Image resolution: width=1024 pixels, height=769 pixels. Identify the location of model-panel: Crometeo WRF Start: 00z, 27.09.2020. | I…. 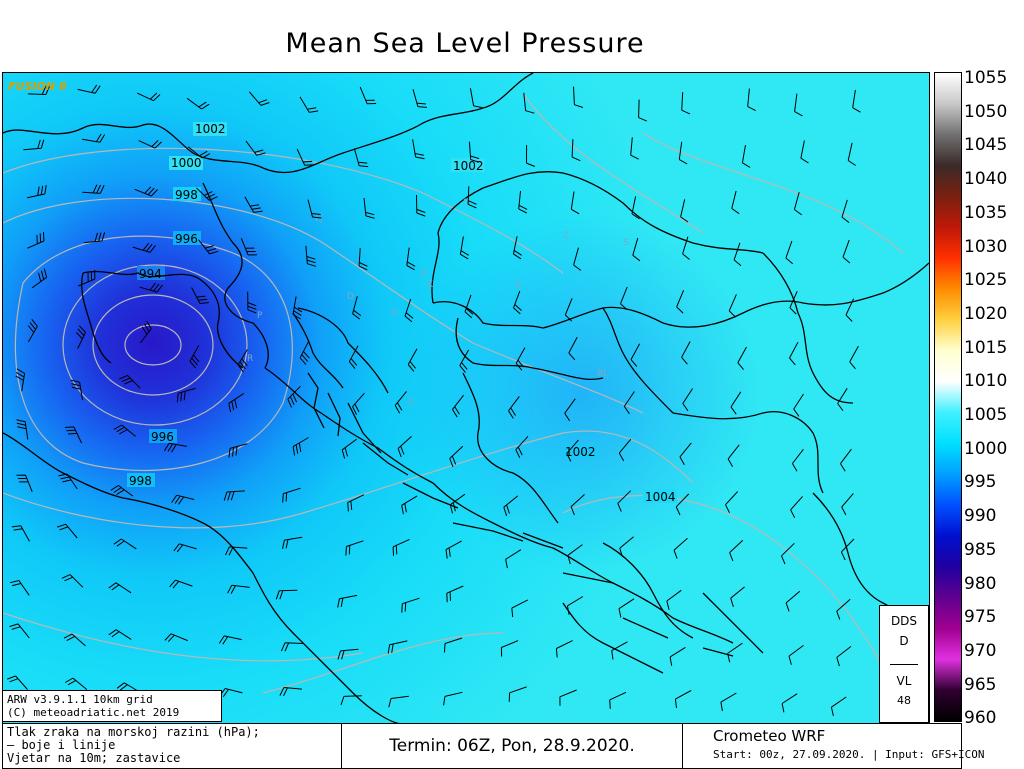
(836, 746).